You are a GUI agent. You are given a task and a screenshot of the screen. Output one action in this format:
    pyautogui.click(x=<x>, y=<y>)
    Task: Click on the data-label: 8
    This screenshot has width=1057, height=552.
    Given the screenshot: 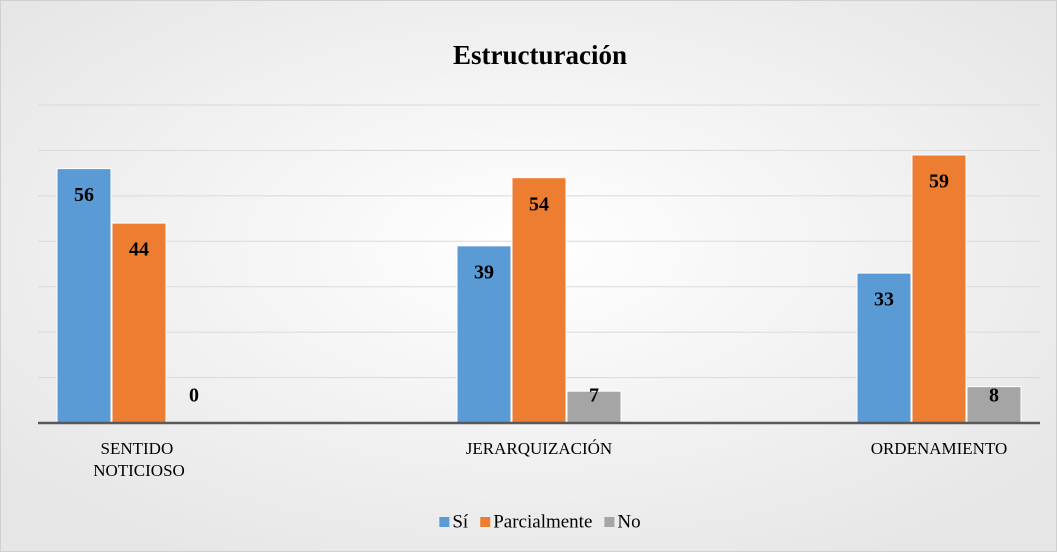 What is the action you would take?
    pyautogui.click(x=994, y=396)
    